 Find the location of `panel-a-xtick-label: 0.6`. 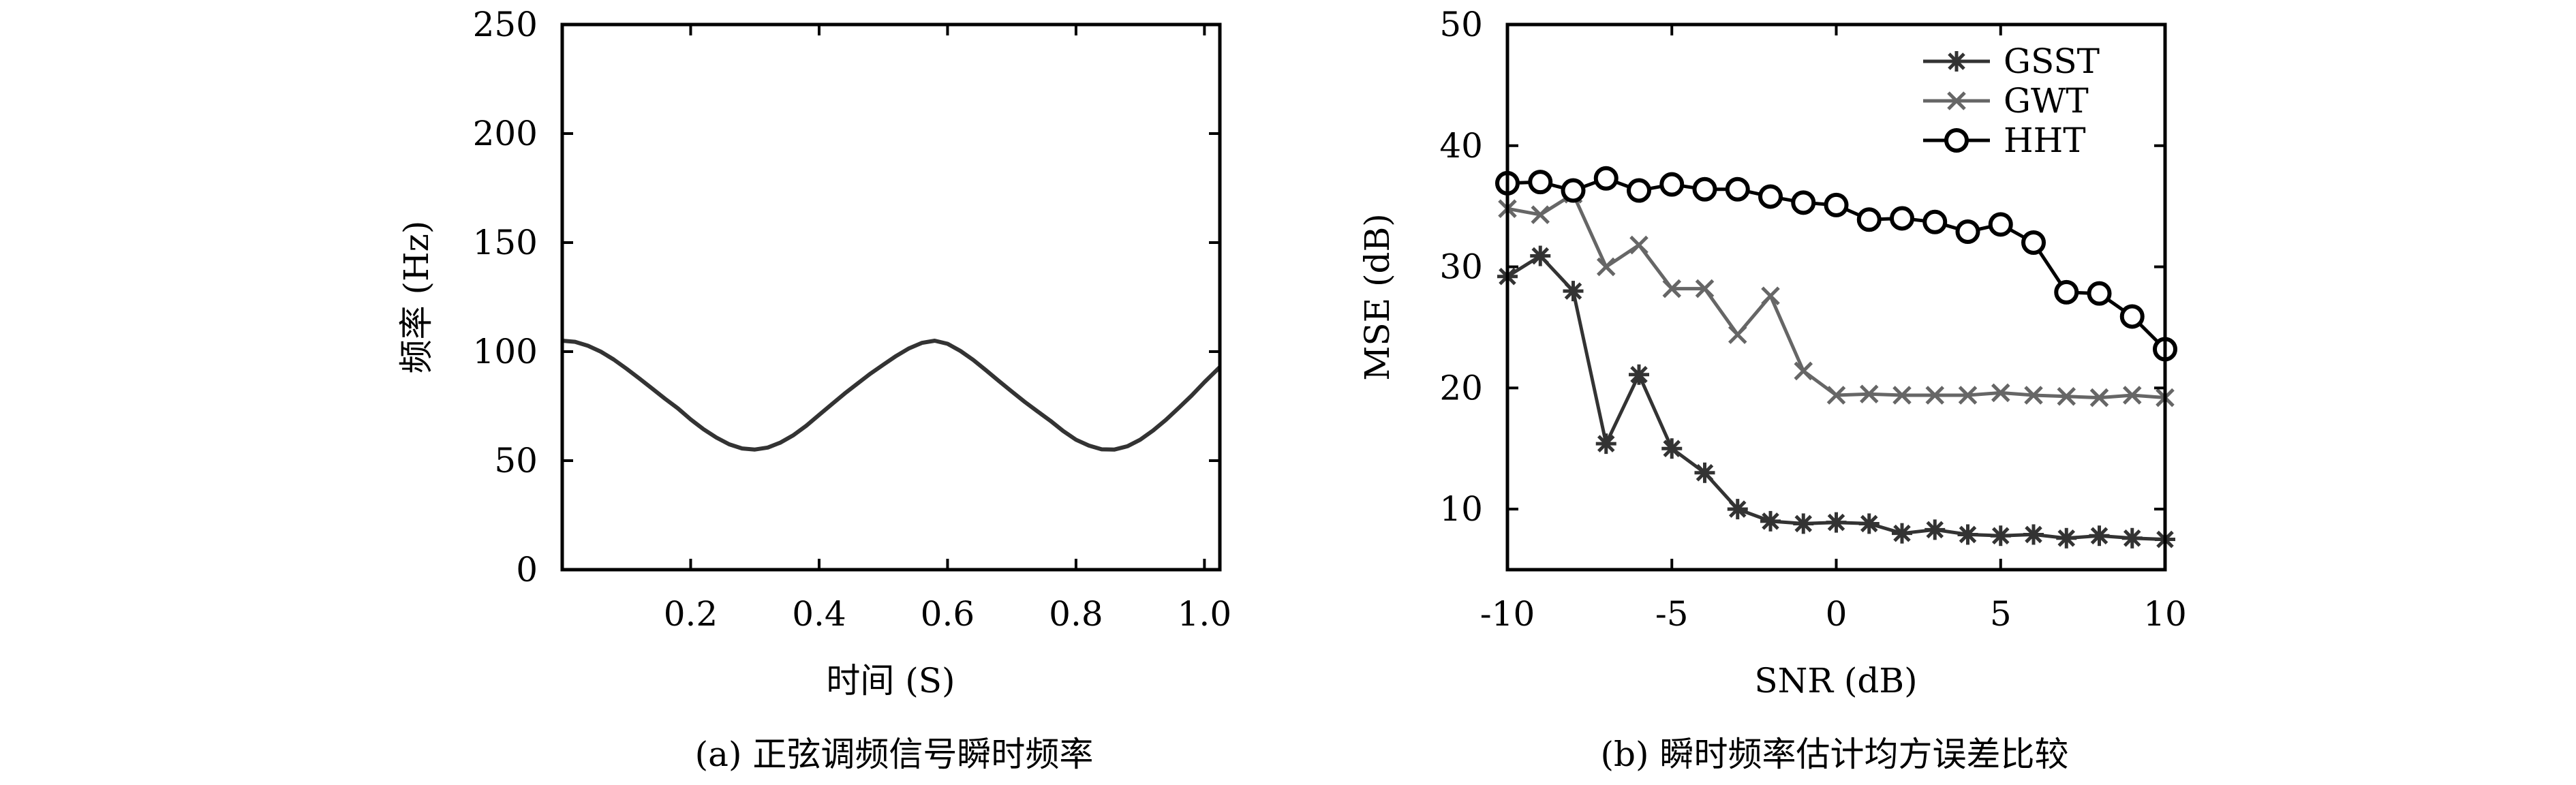

panel-a-xtick-label: 0.6 is located at coordinates (948, 614).